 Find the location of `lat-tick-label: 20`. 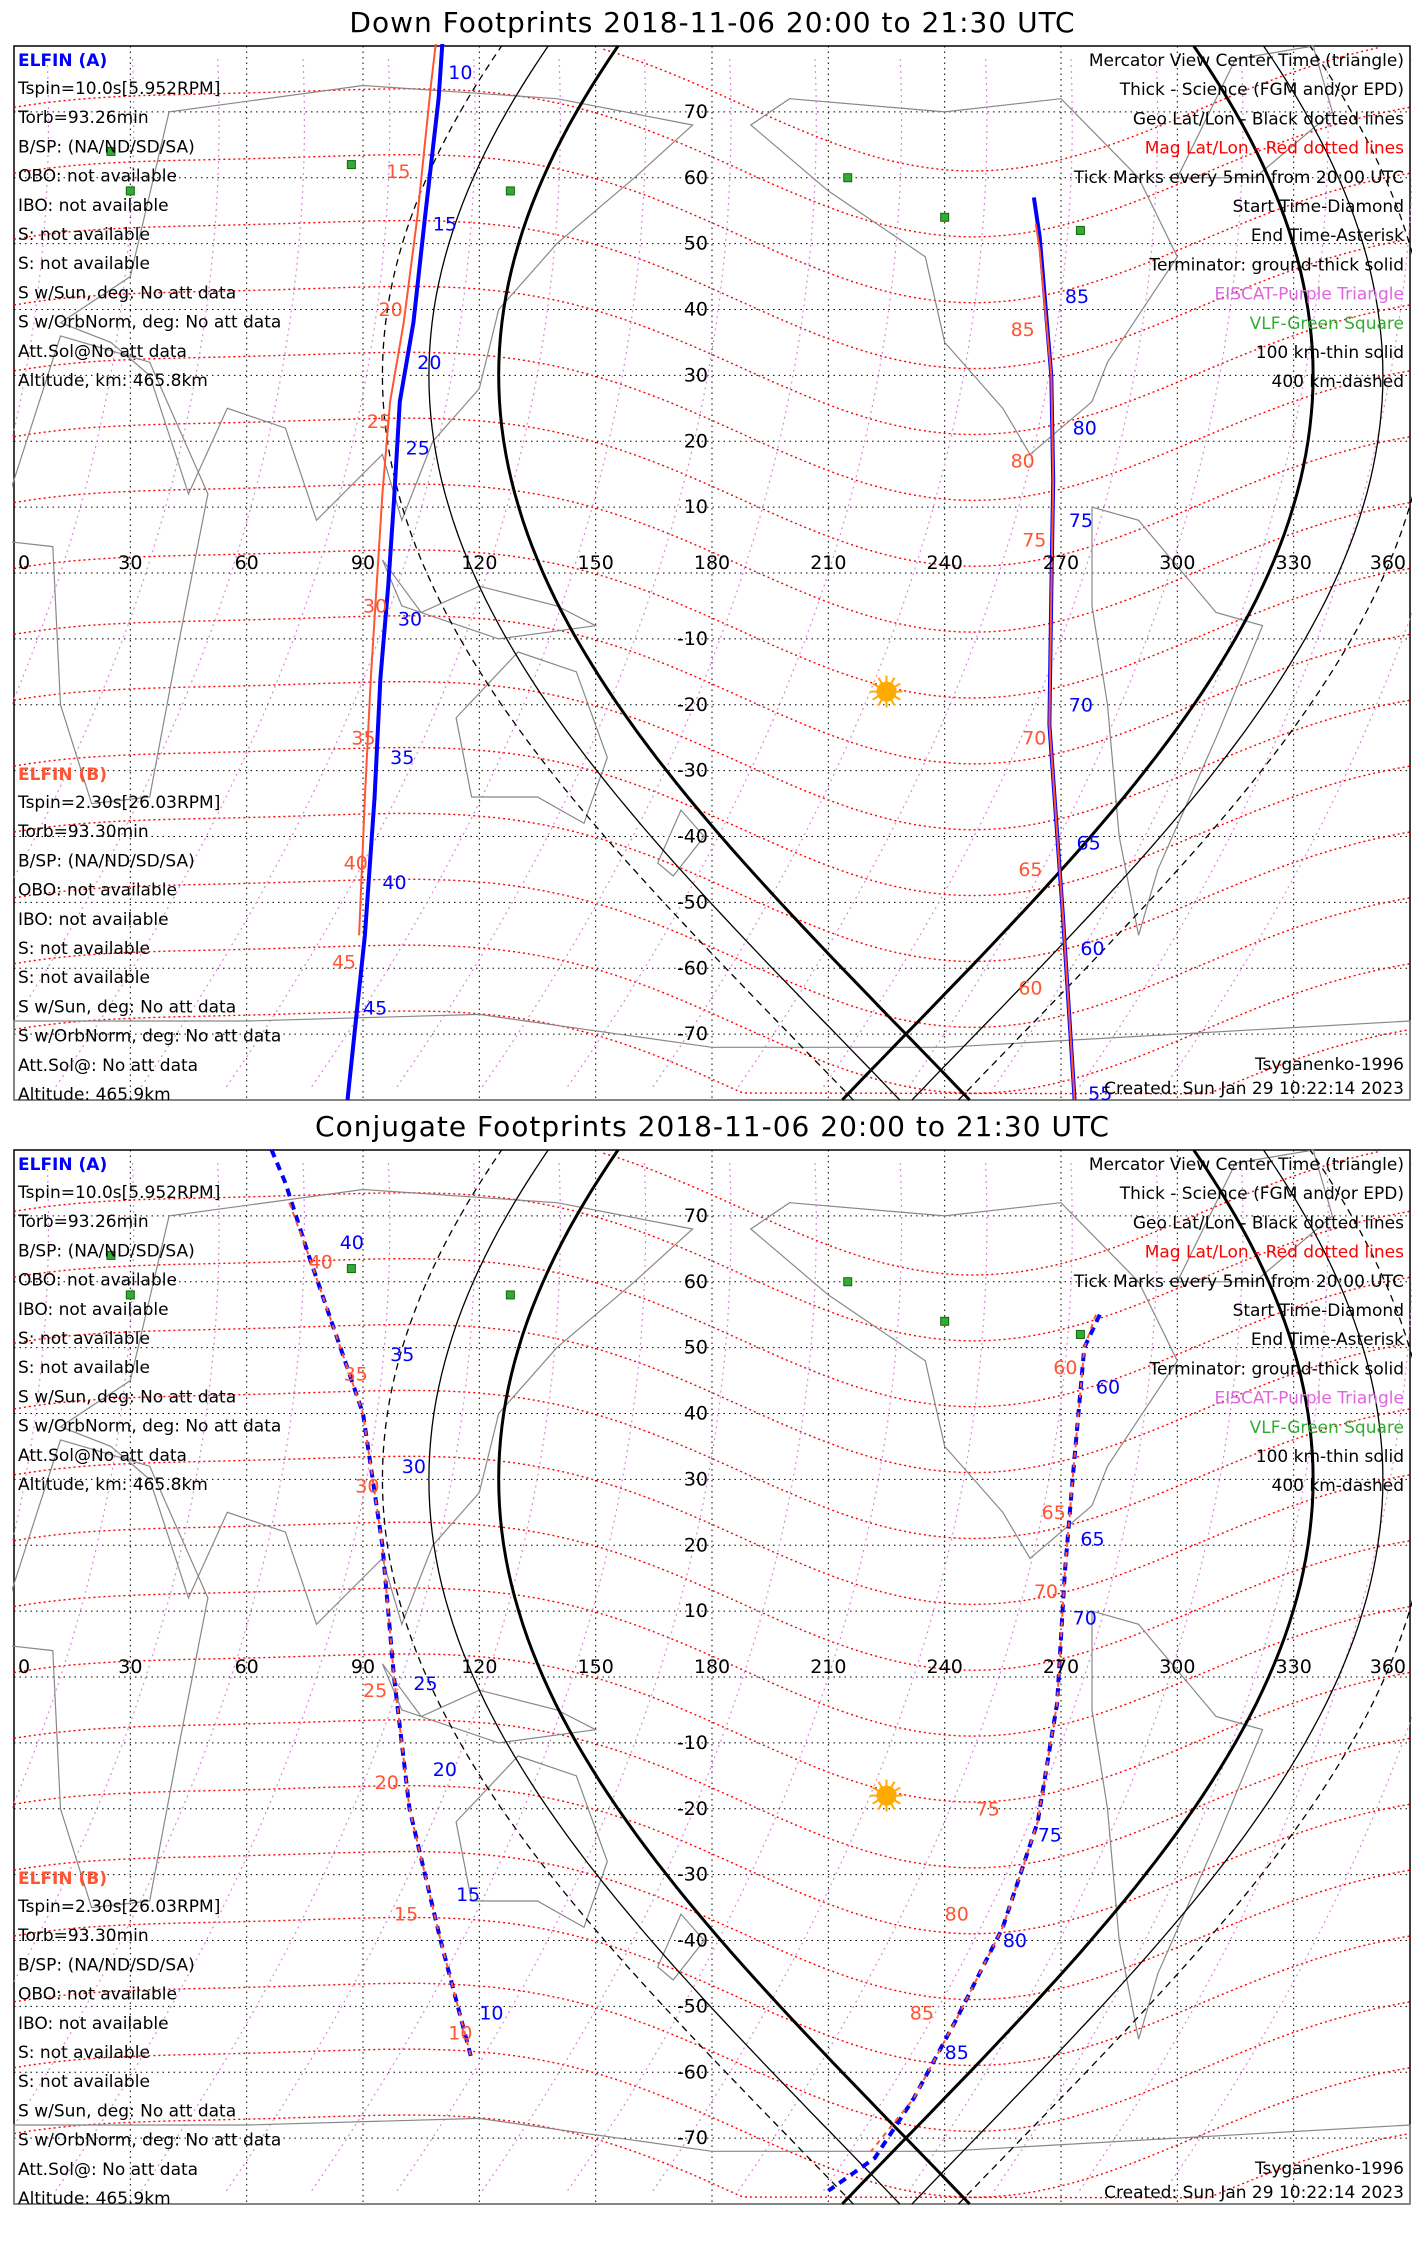

lat-tick-label: 20 is located at coordinates (696, 1545).